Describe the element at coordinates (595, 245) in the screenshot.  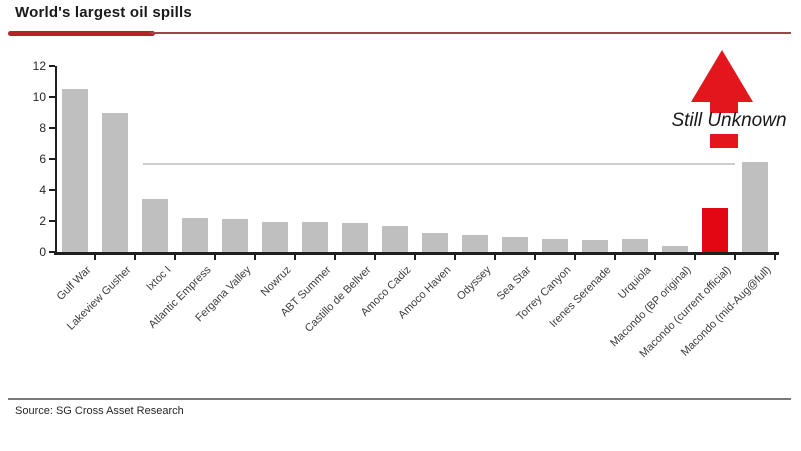
I see `bar-irenes-serenade` at that location.